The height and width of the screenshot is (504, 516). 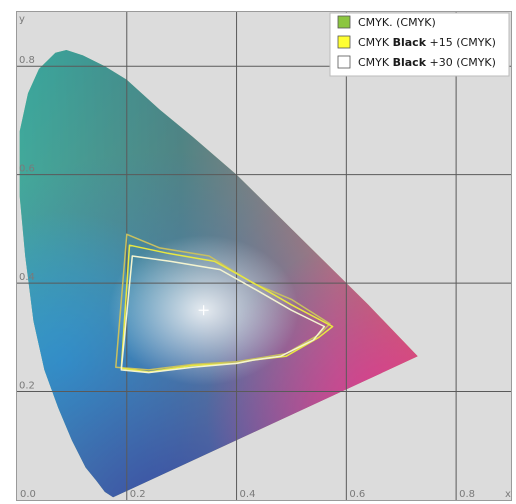 What do you see at coordinates (357, 494) in the screenshot?
I see `x-tick-label: 0.6` at bounding box center [357, 494].